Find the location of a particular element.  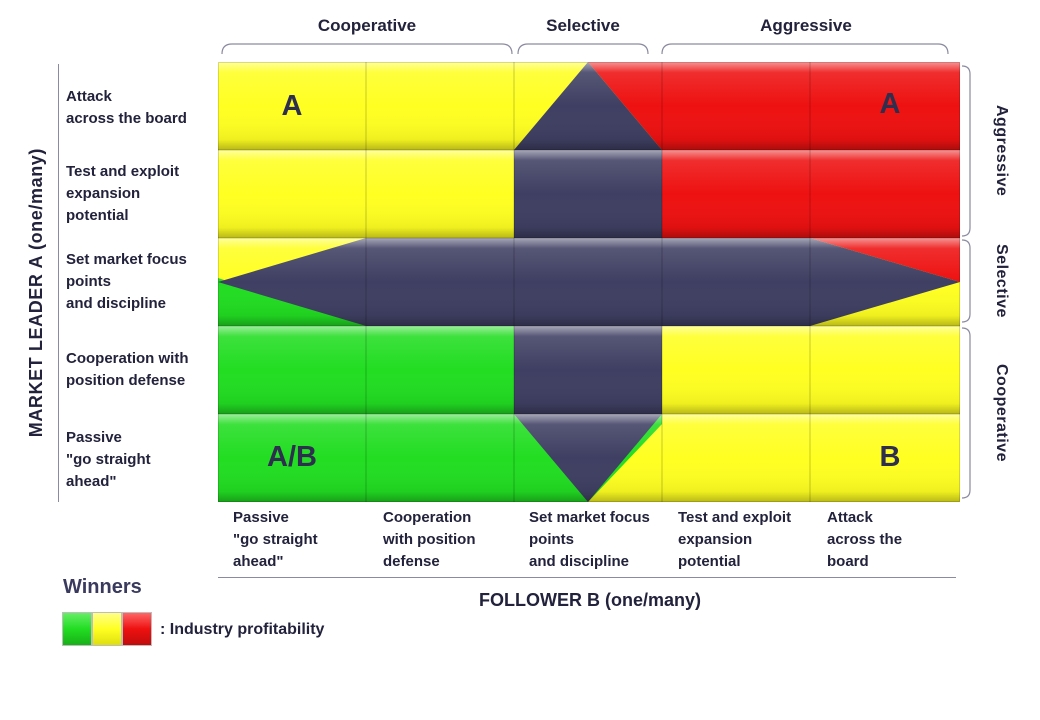

cell-letter-bottom-right: B is located at coordinates (890, 457).